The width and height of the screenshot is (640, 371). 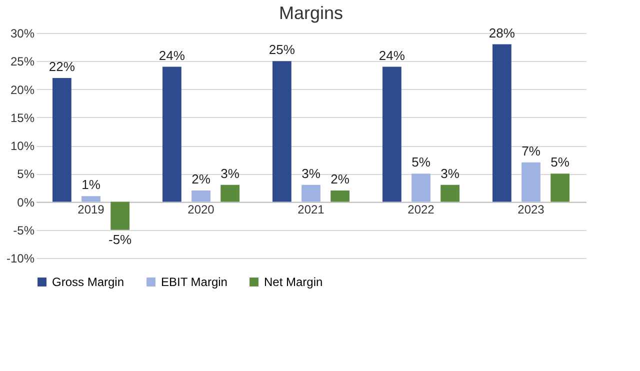 I want to click on legend-label: Net Margin, so click(x=293, y=282).